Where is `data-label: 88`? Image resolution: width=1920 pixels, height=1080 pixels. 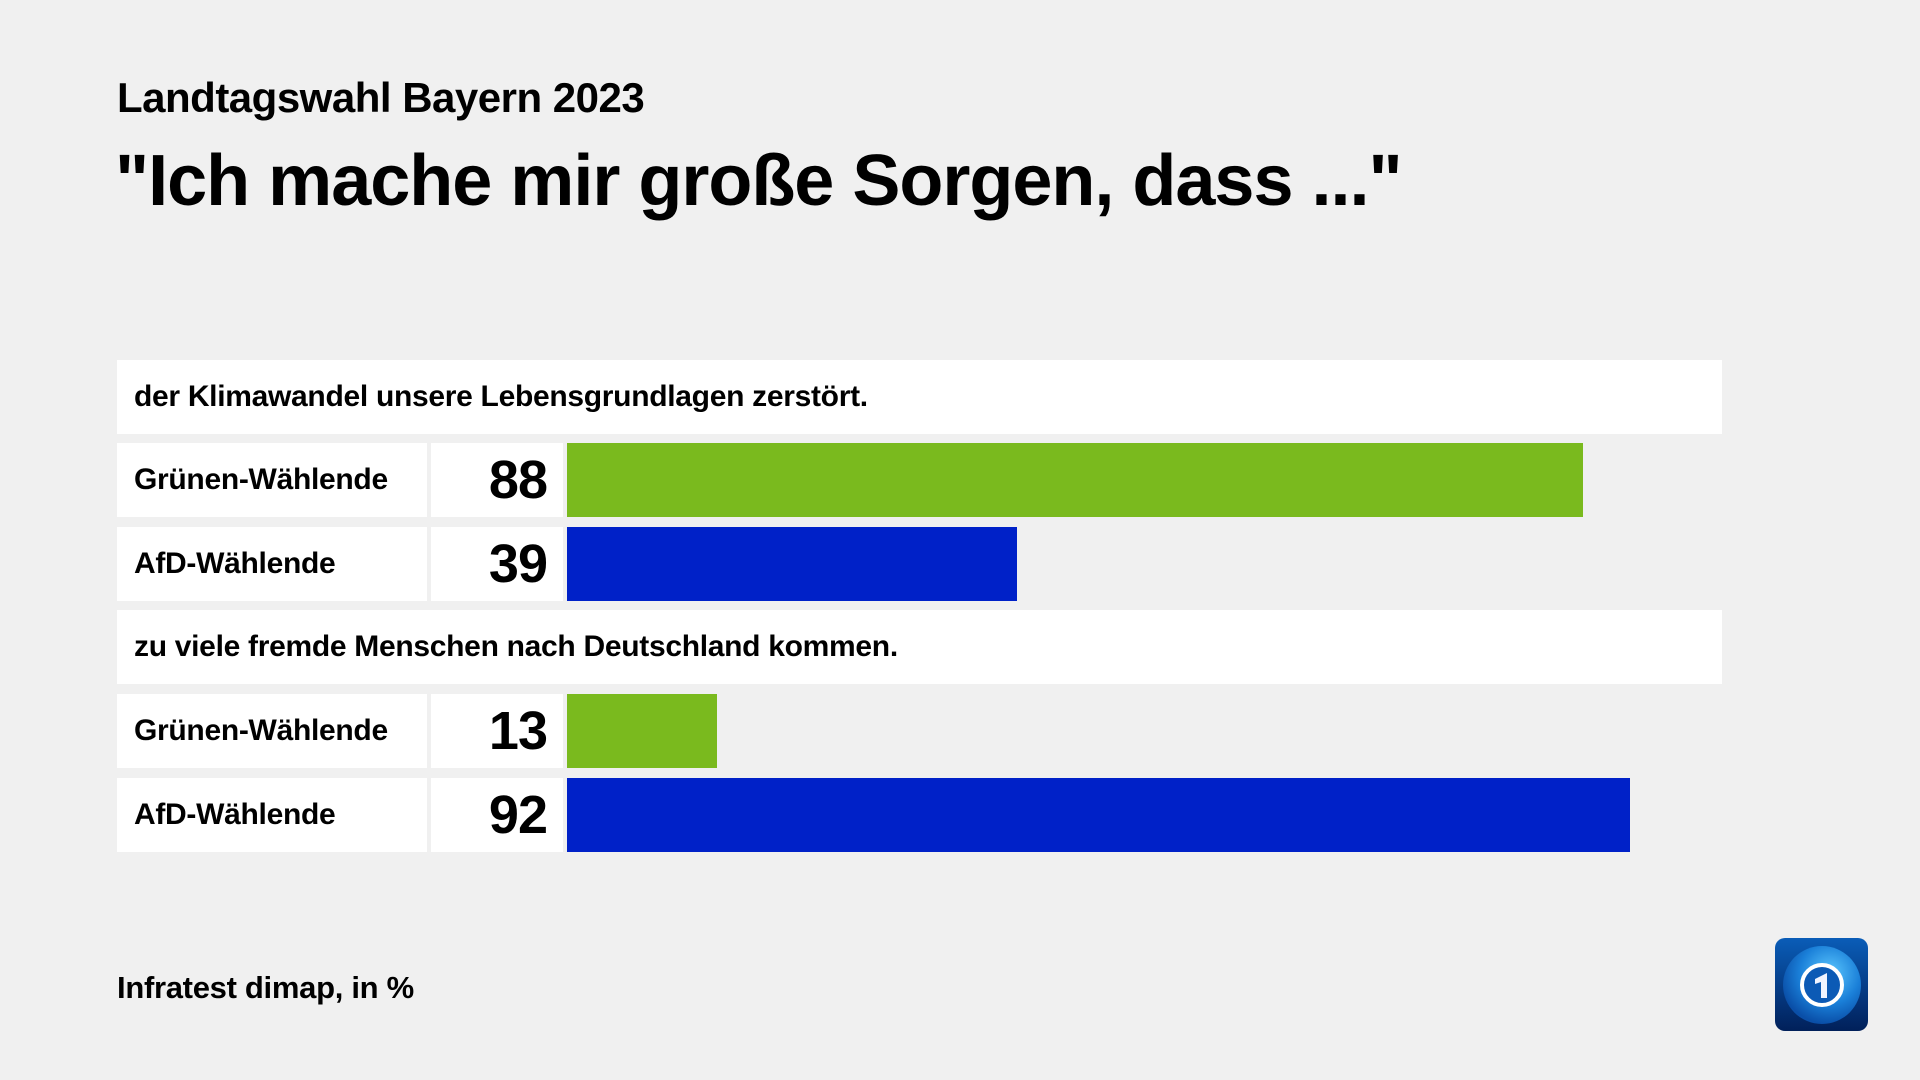 data-label: 88 is located at coordinates (518, 480).